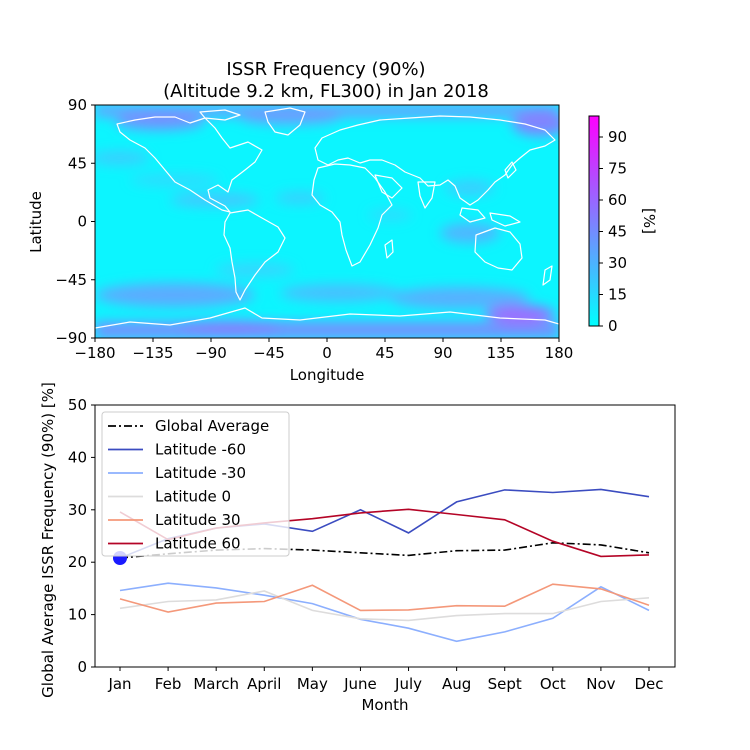  What do you see at coordinates (384, 705) in the screenshot?
I see `chart-x-axis-label: Month` at bounding box center [384, 705].